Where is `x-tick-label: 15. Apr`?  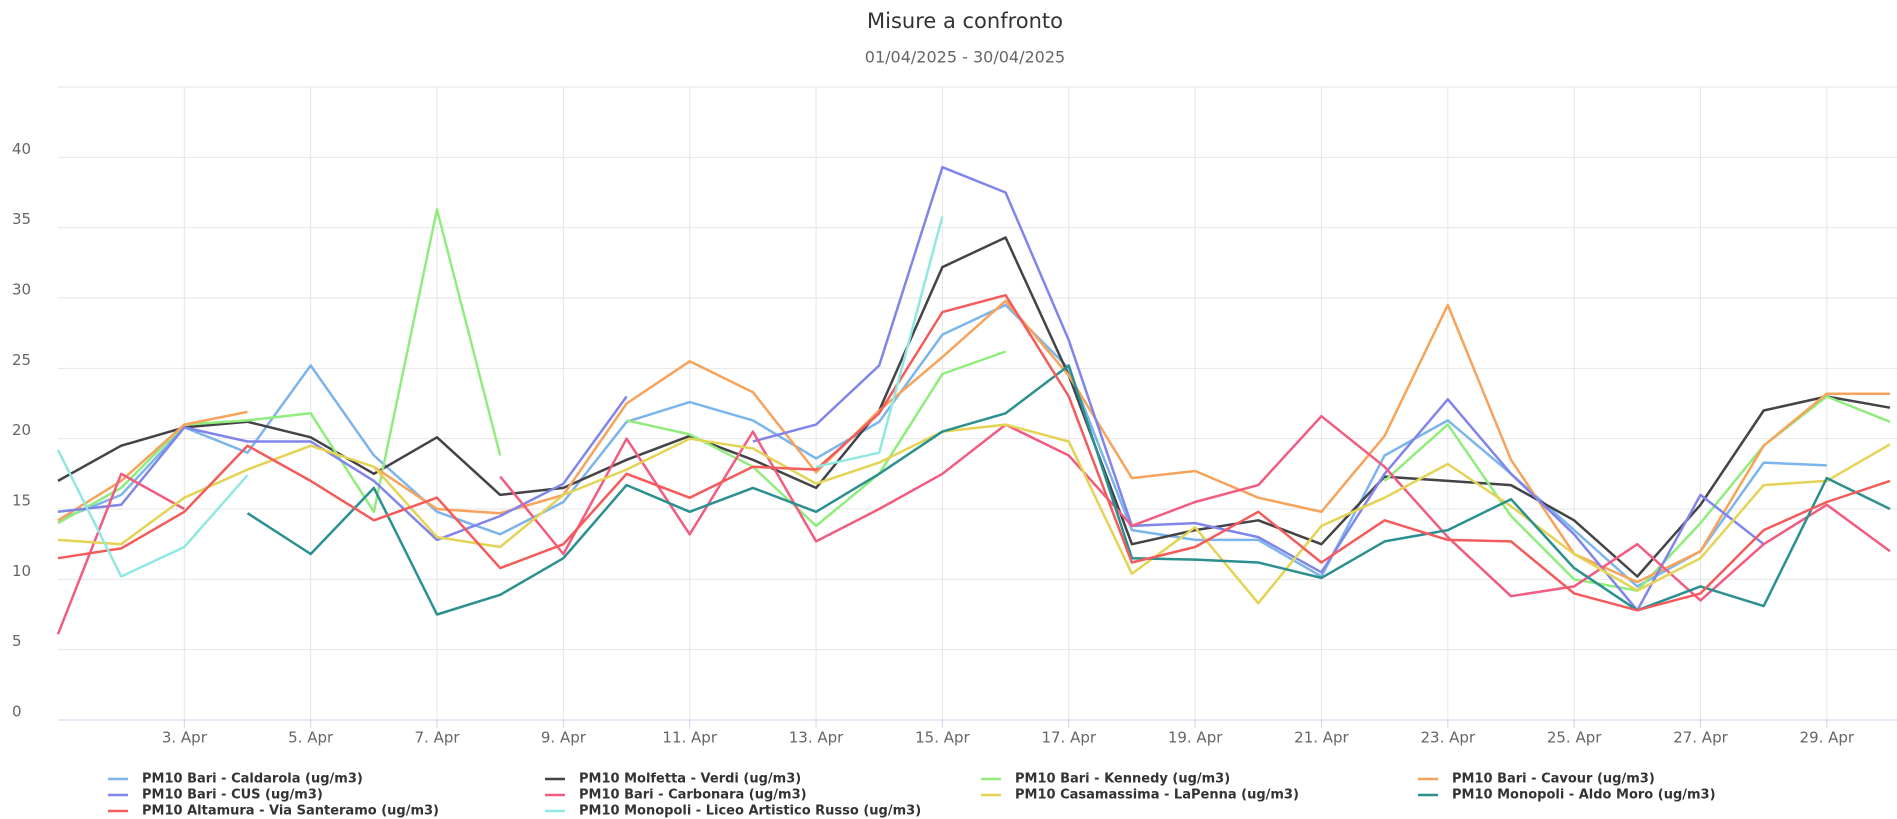
x-tick-label: 15. Apr is located at coordinates (942, 738).